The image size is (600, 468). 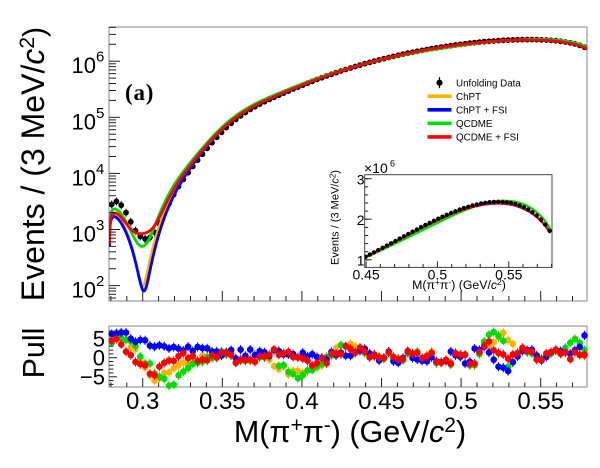 I want to click on svg-text: Pull, so click(x=34, y=353).